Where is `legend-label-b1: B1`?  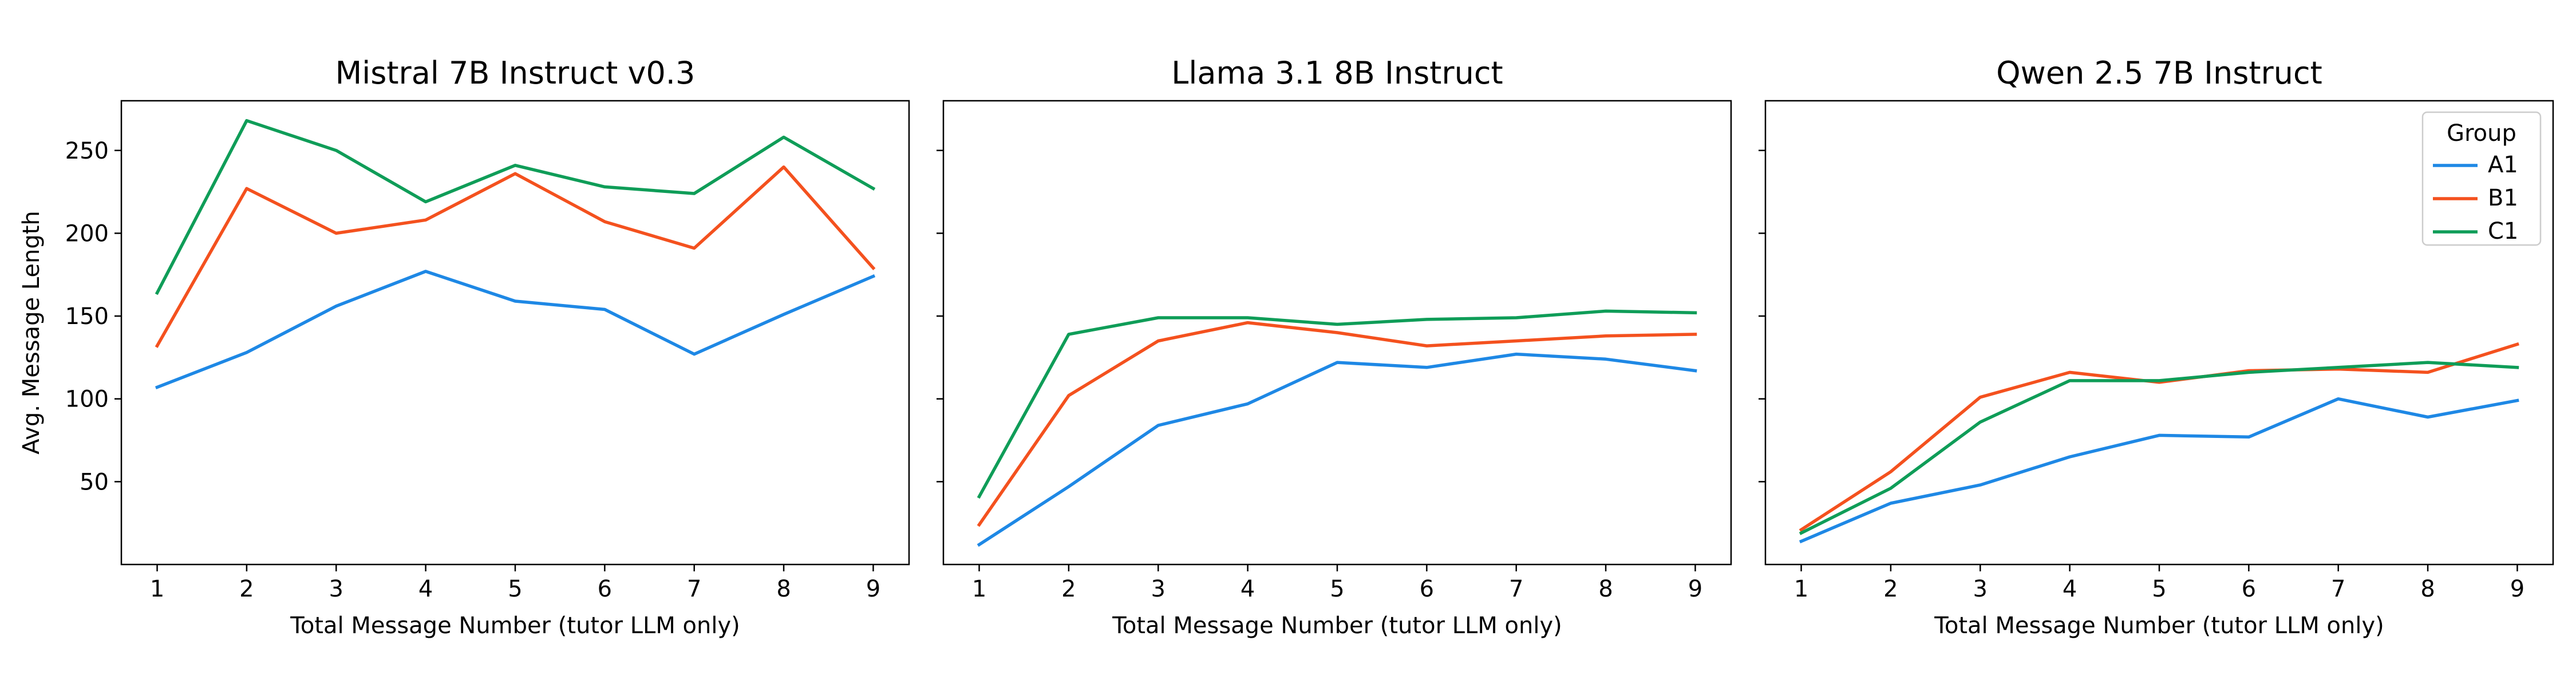
legend-label-b1: B1 is located at coordinates (2503, 198).